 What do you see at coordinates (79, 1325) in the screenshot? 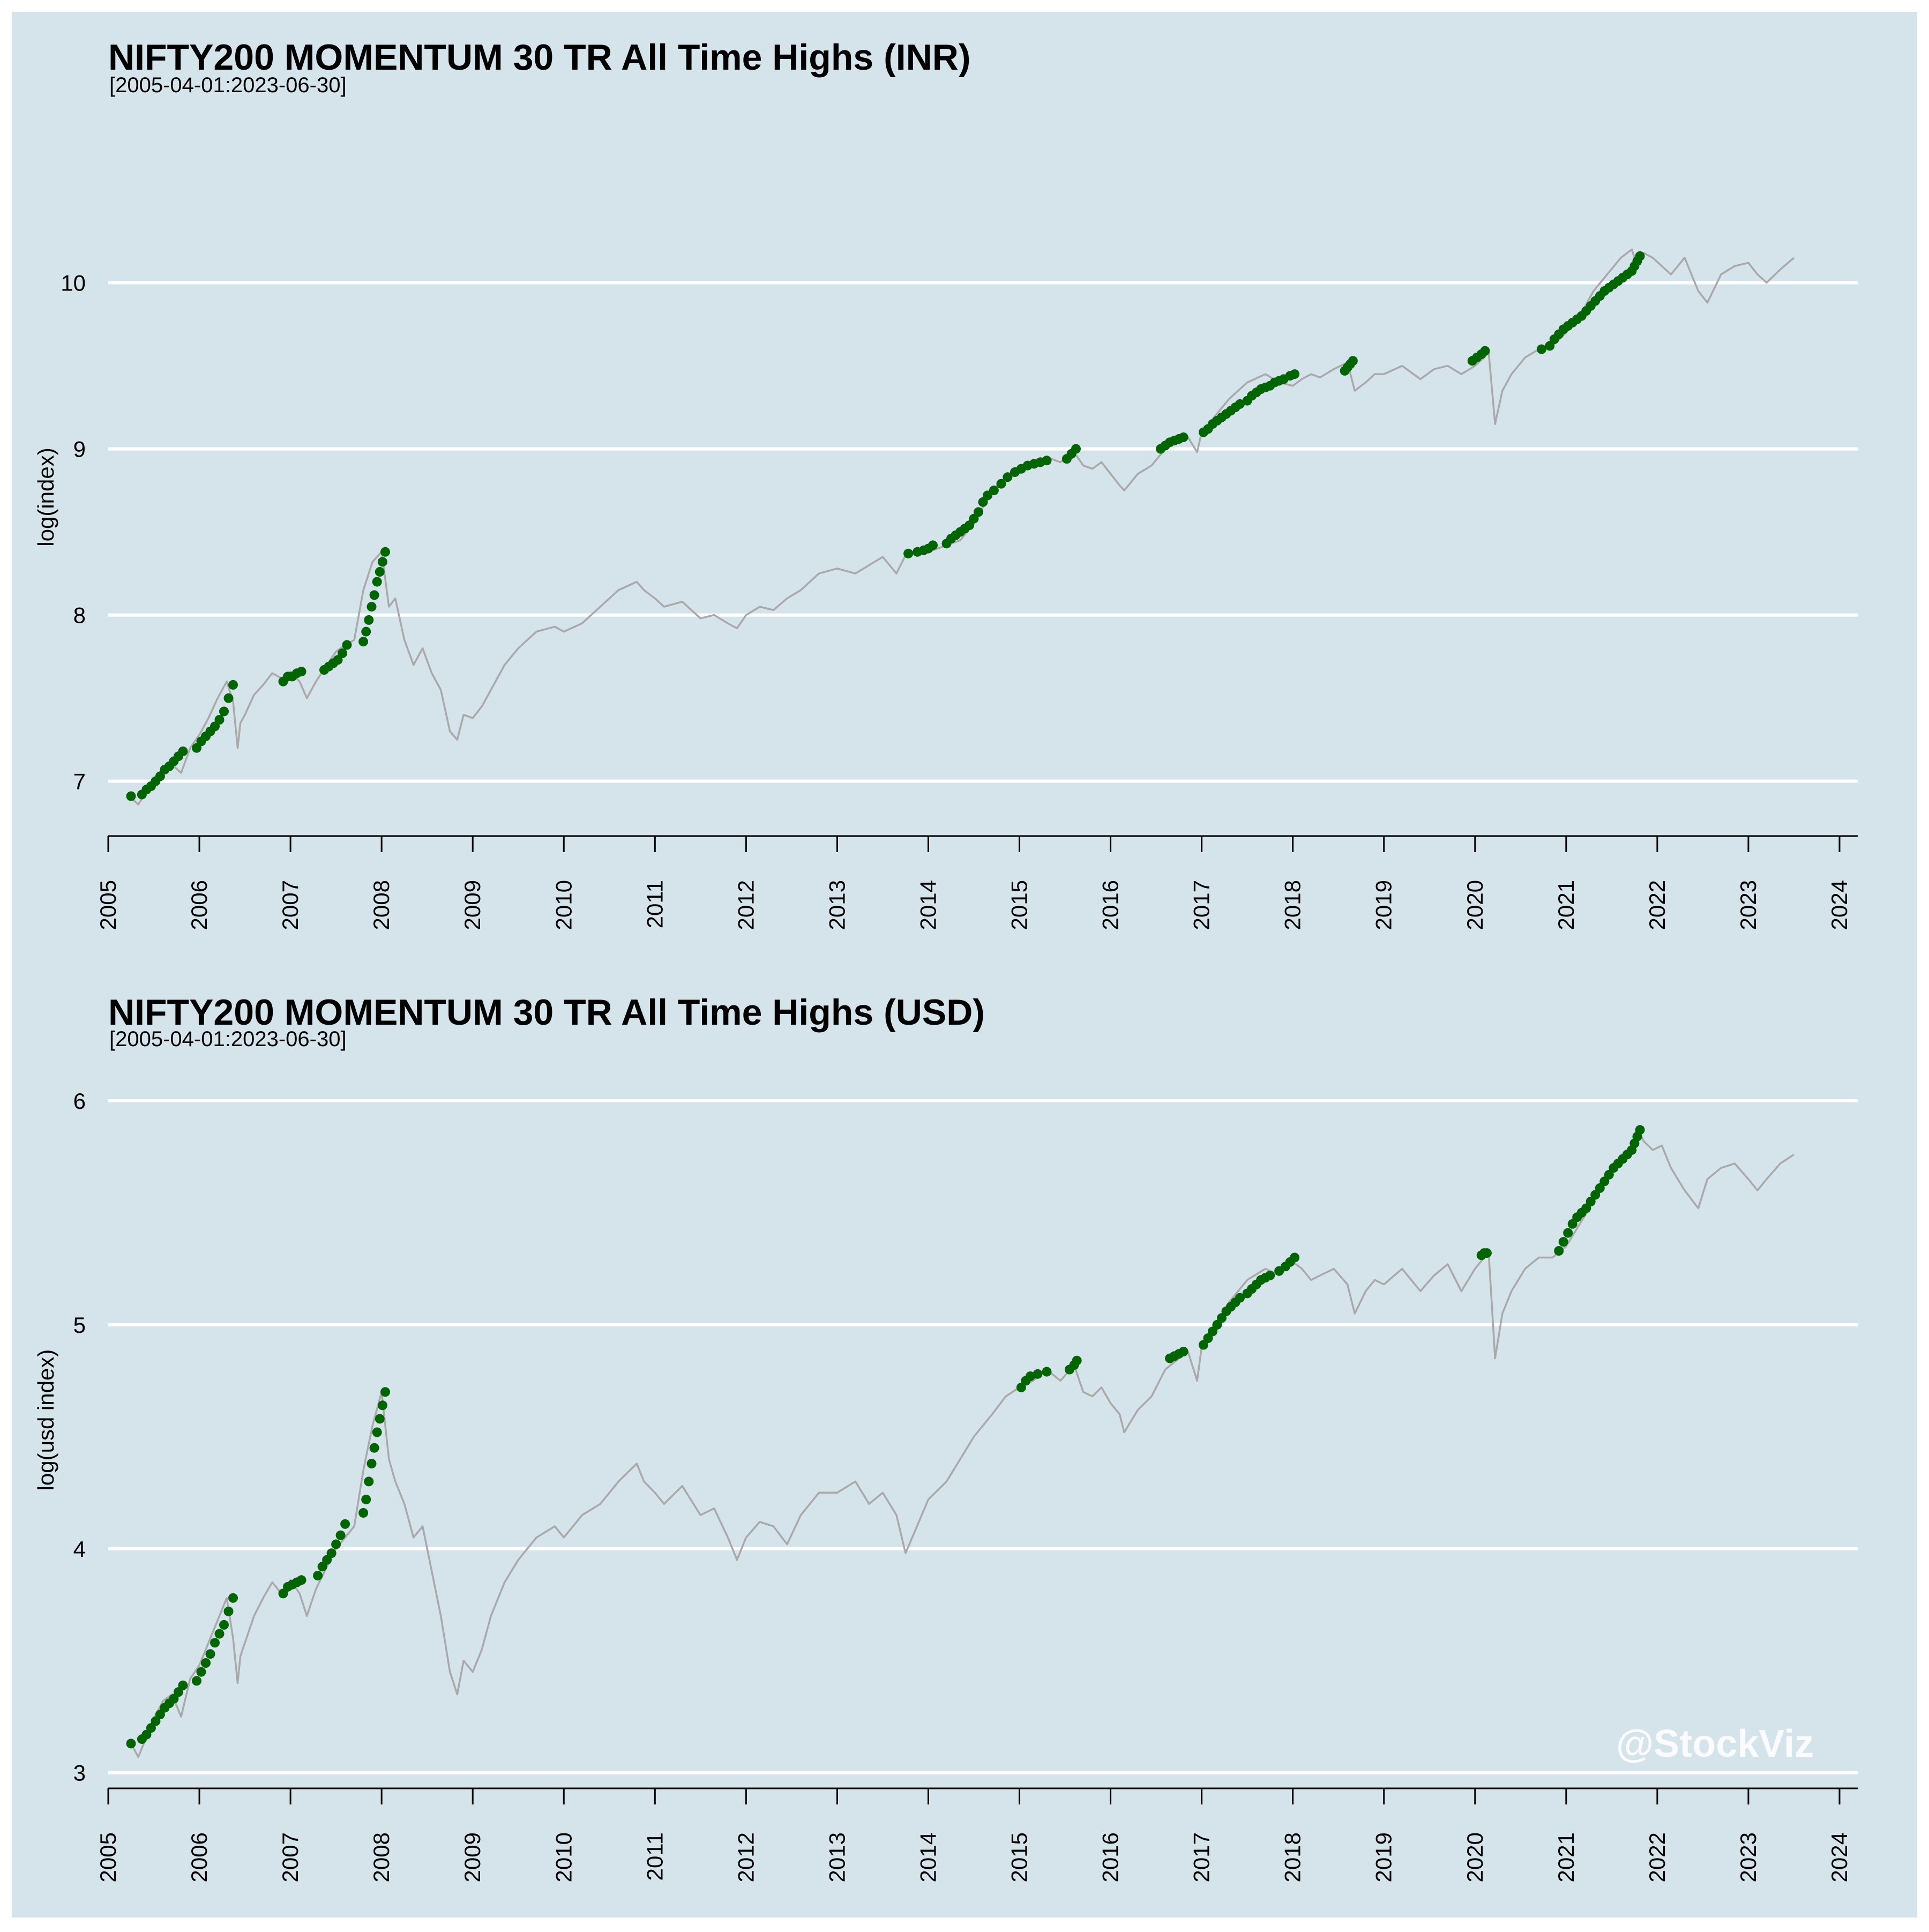
I see `y-tick-label: 5` at bounding box center [79, 1325].